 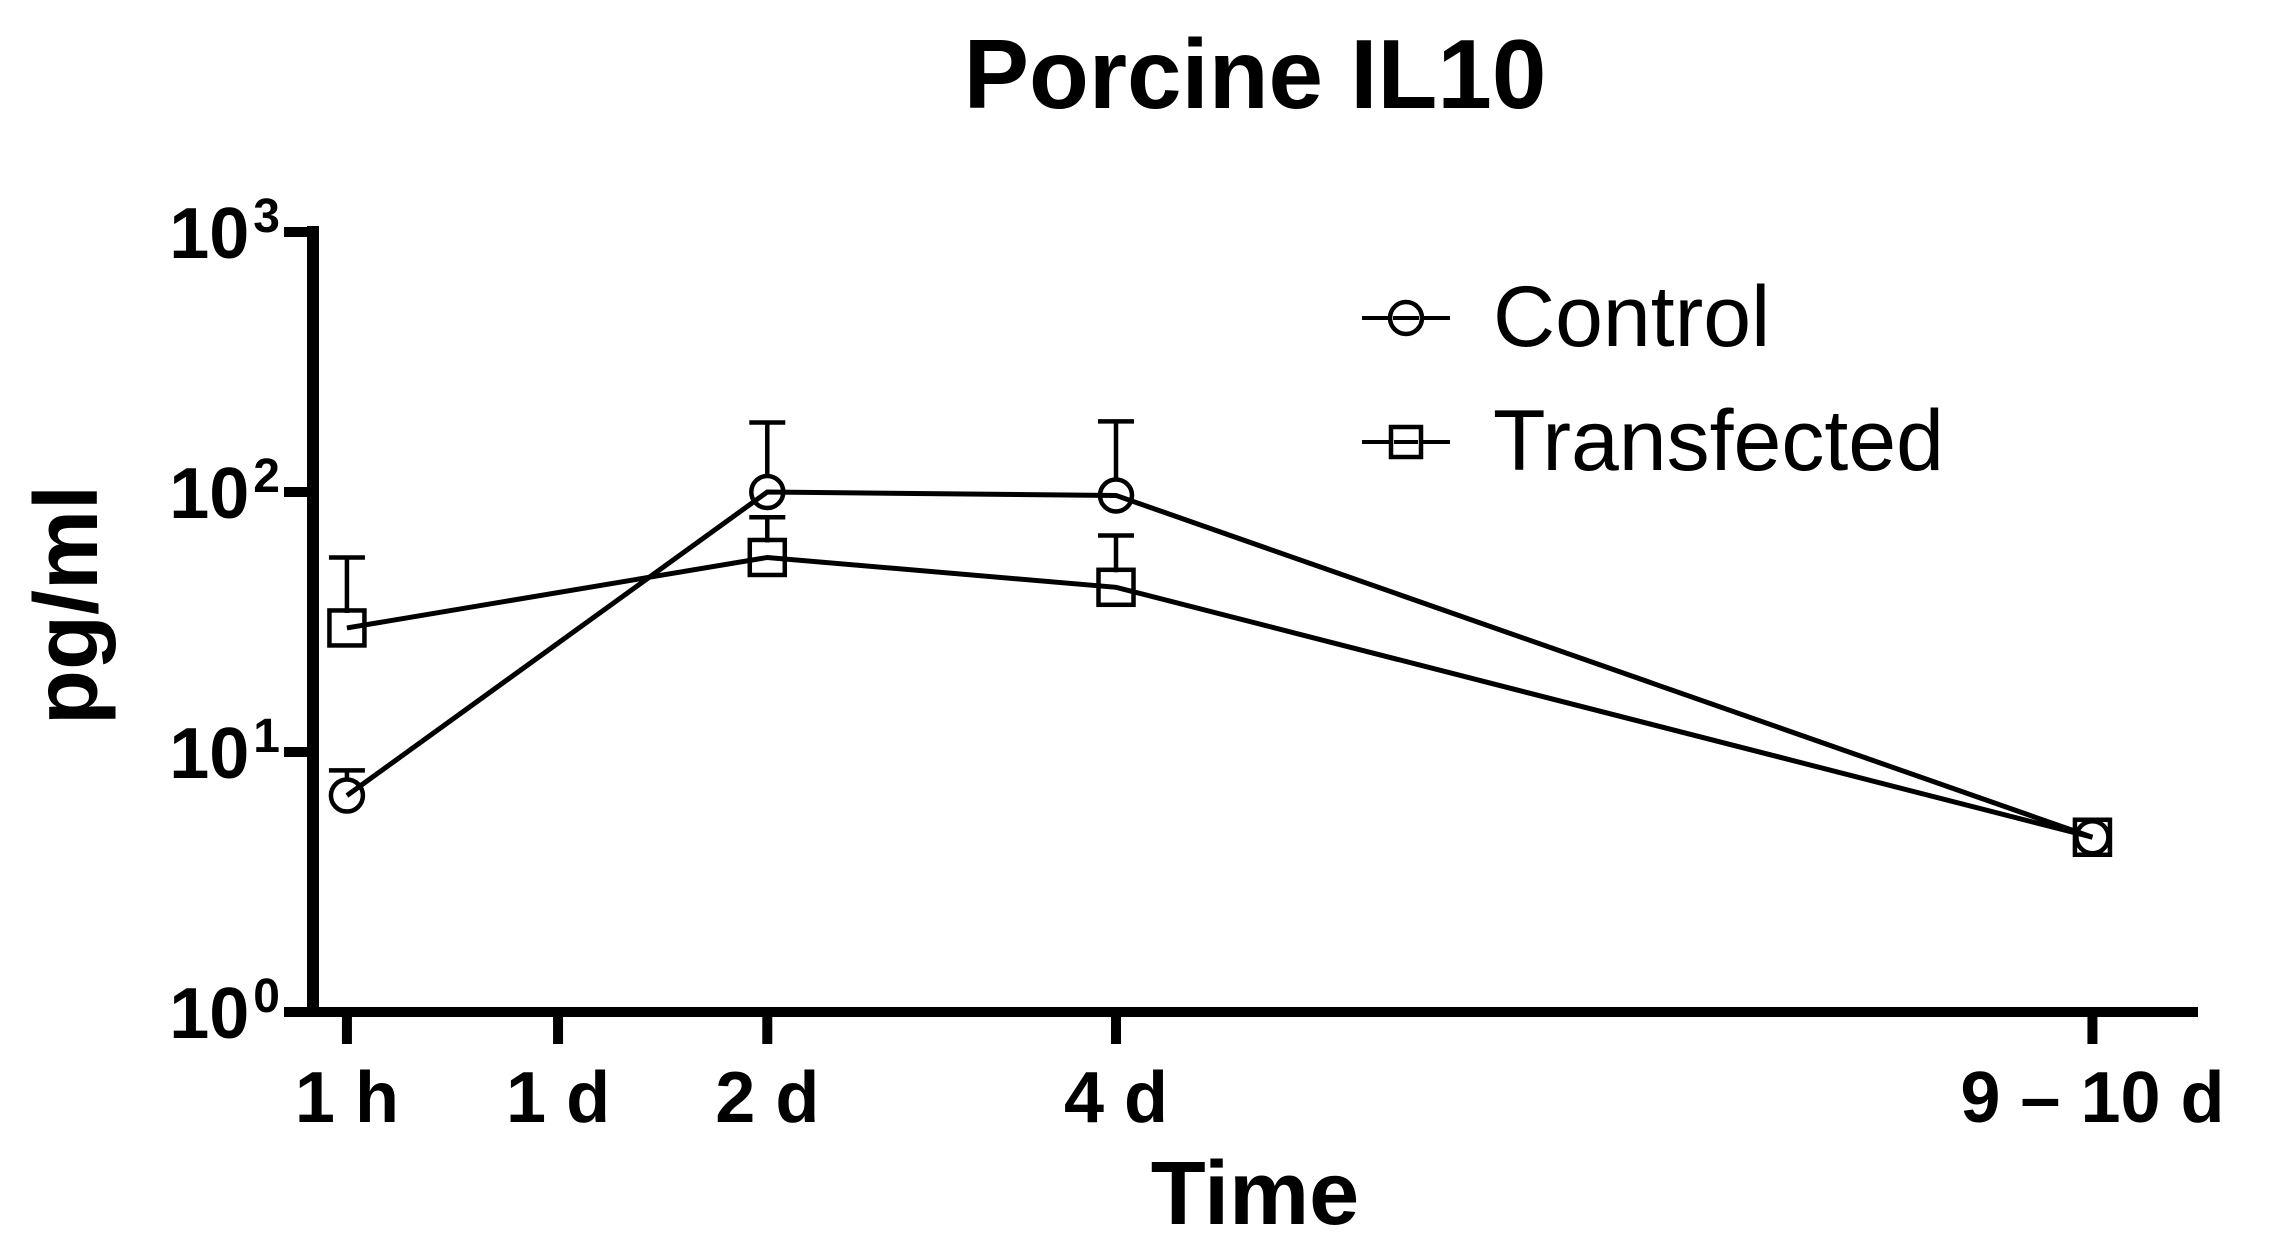 What do you see at coordinates (1116, 1098) in the screenshot?
I see `x-tick-label: 4 d` at bounding box center [1116, 1098].